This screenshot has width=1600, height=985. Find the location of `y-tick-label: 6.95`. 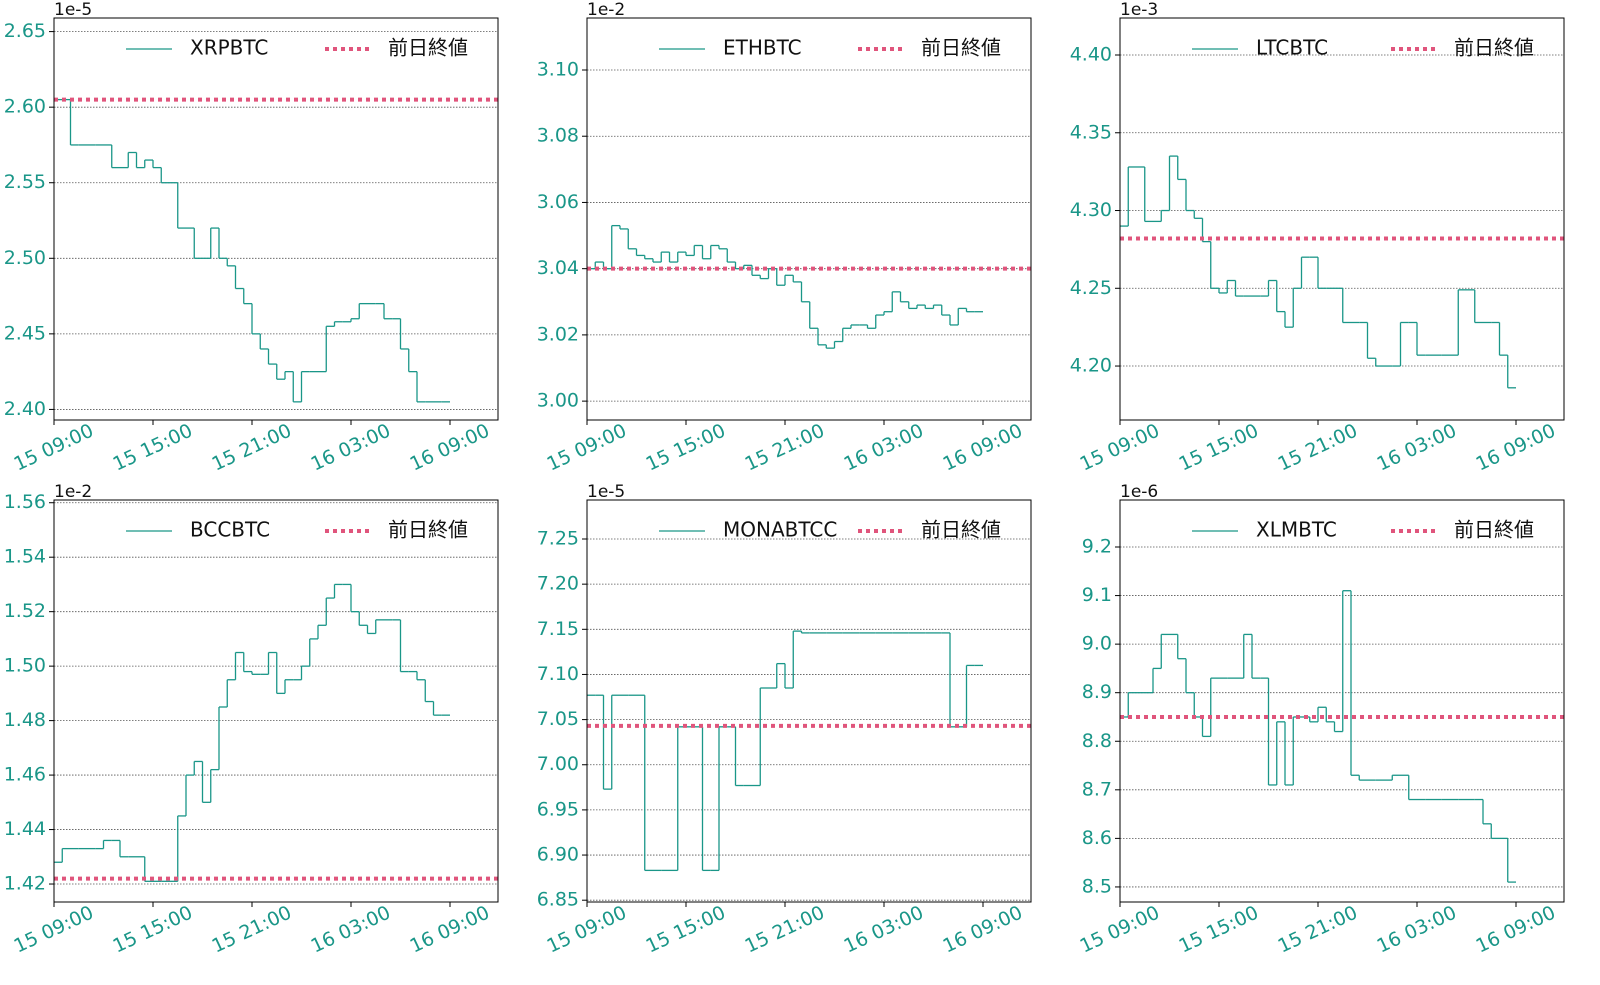

y-tick-label: 6.95 is located at coordinates (558, 809).